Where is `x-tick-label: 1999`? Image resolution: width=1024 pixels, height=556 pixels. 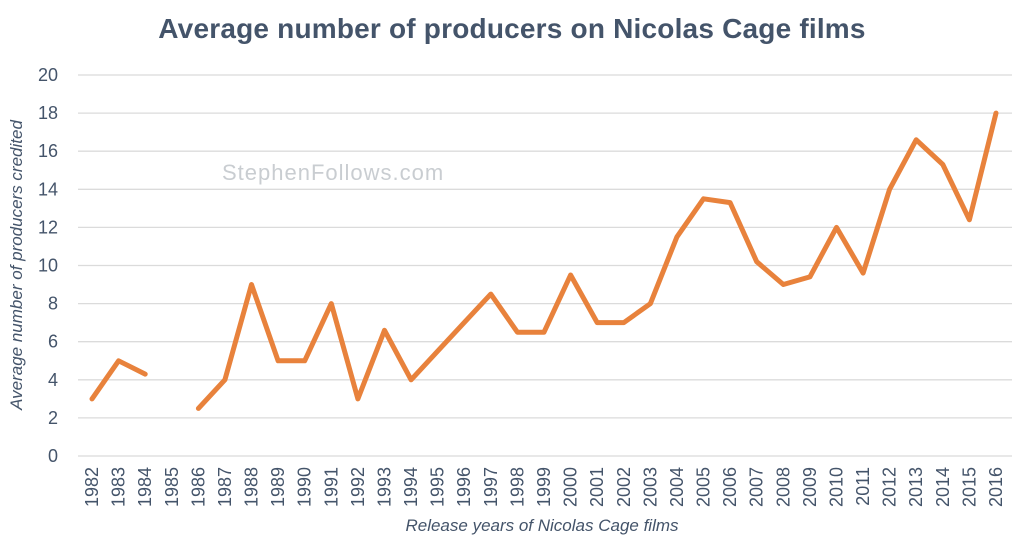
x-tick-label: 1999 is located at coordinates (544, 487).